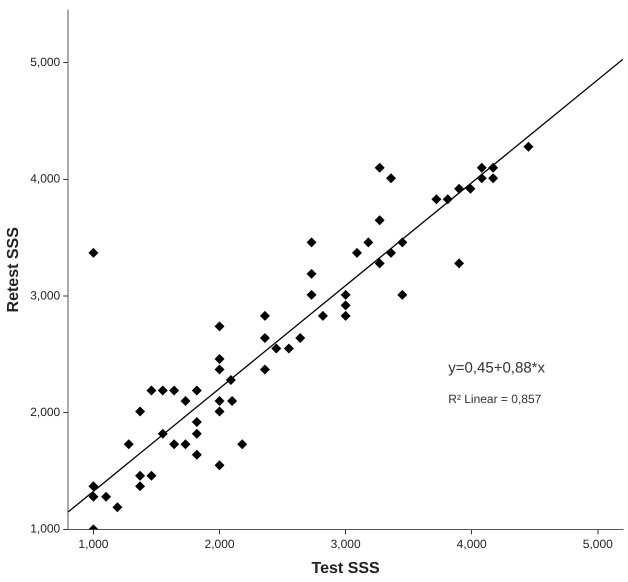 Image resolution: width=628 pixels, height=582 pixels. Describe the element at coordinates (45, 295) in the screenshot. I see `y-tick-label: 3,000` at that location.